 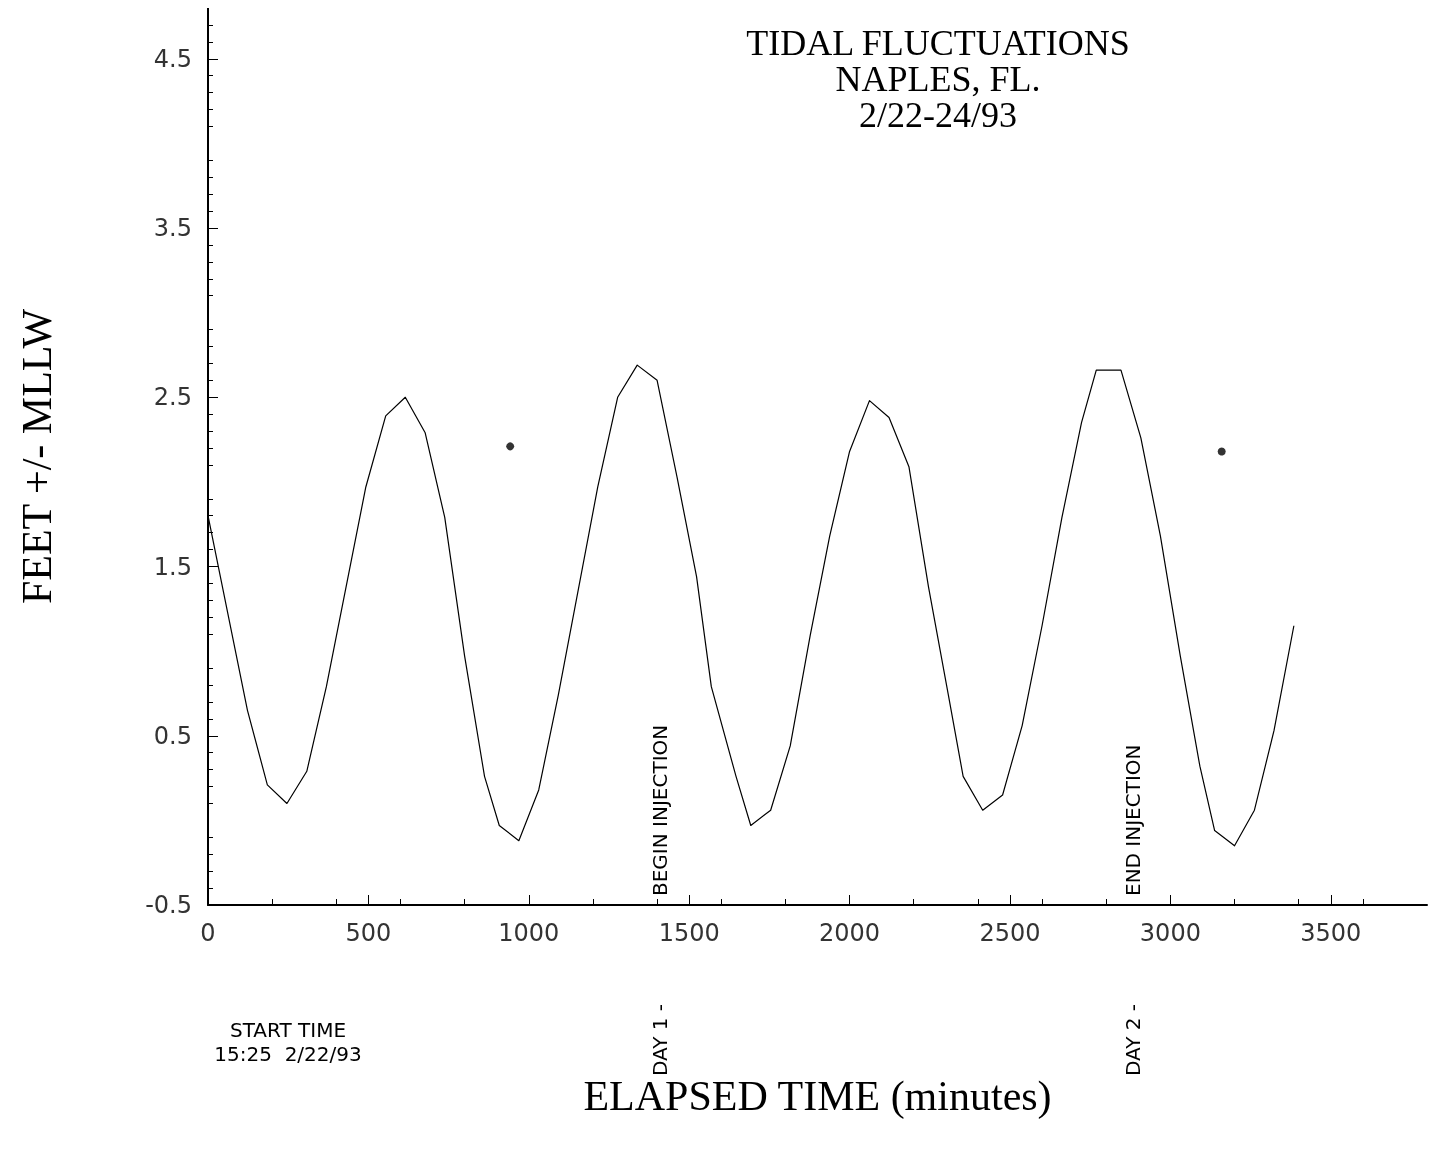 I want to click on y-tick-label: 1.5, so click(x=172, y=566).